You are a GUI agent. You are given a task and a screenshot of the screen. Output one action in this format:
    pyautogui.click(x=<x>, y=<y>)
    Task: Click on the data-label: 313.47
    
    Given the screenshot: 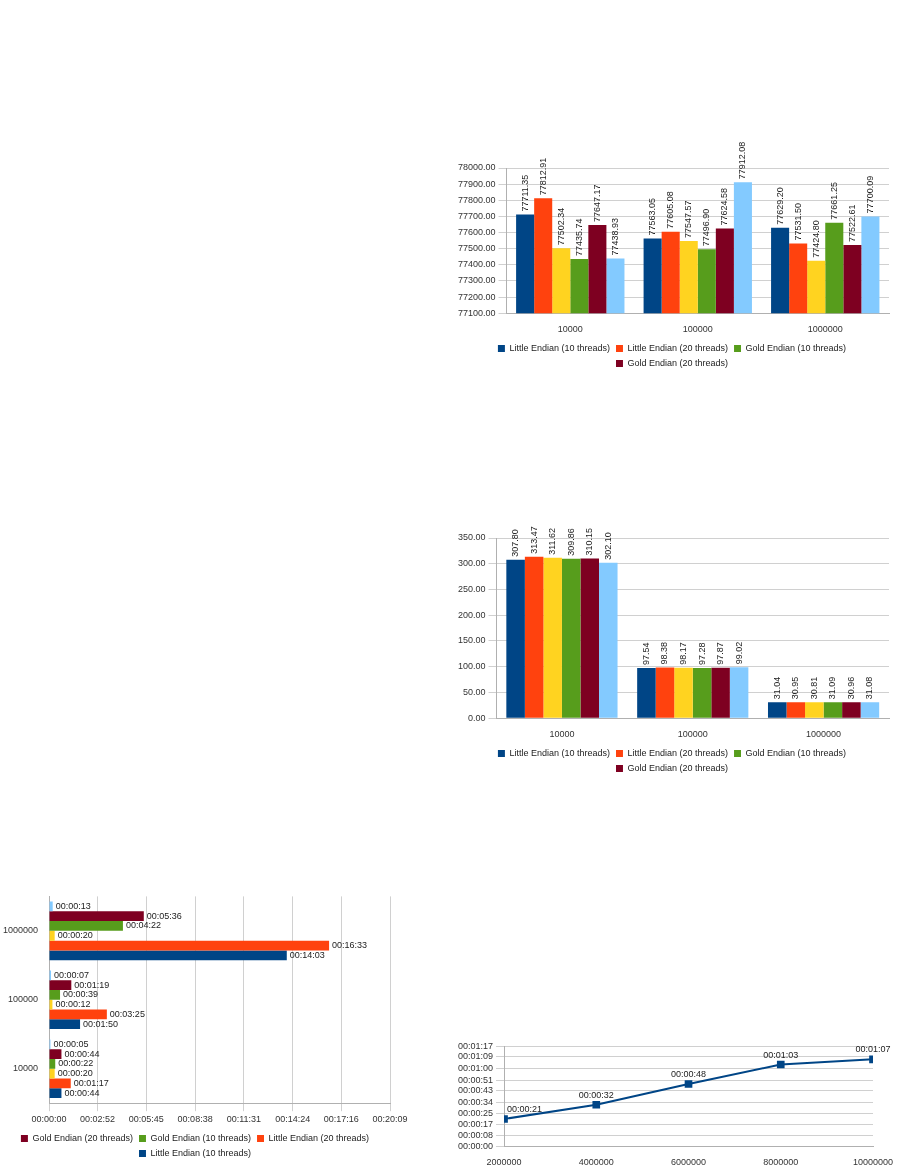 What is the action you would take?
    pyautogui.click(x=533, y=540)
    